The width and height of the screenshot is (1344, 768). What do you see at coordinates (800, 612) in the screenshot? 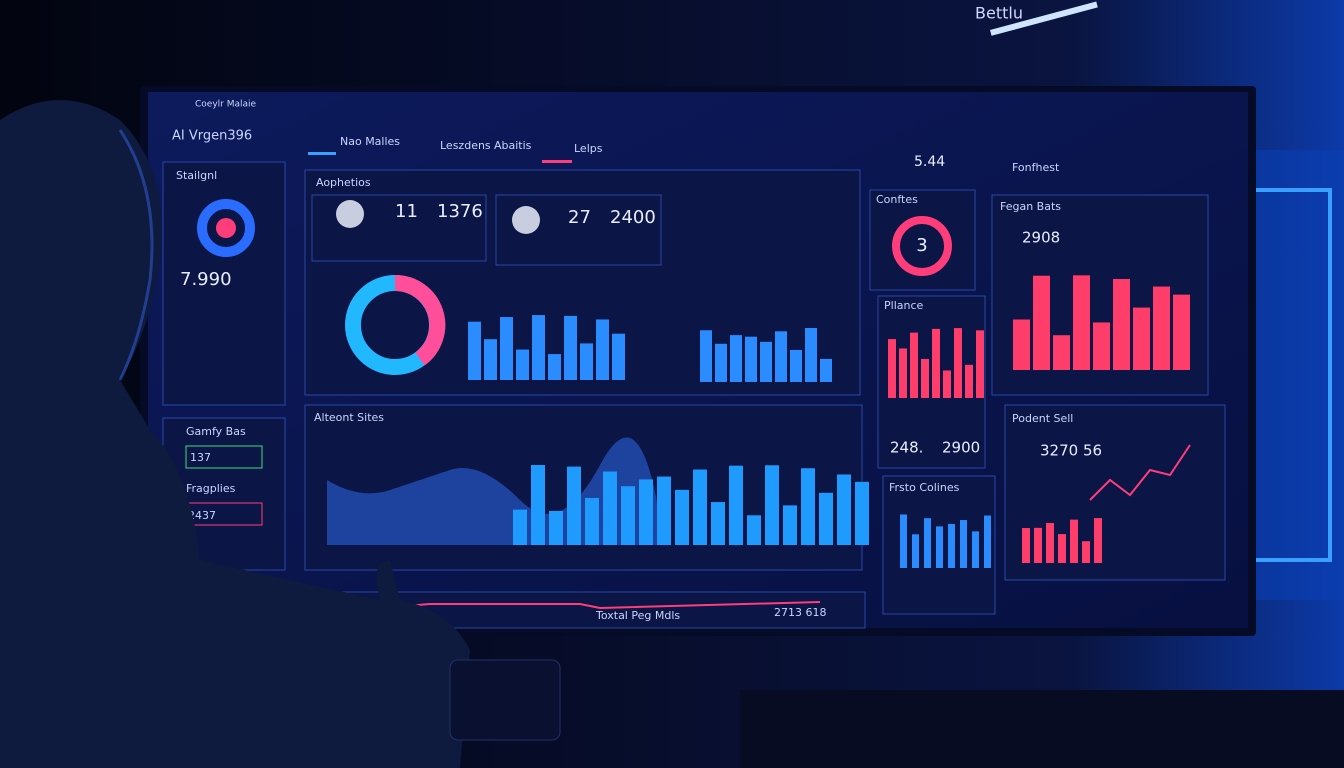
I see `footer-text: 2713 618` at bounding box center [800, 612].